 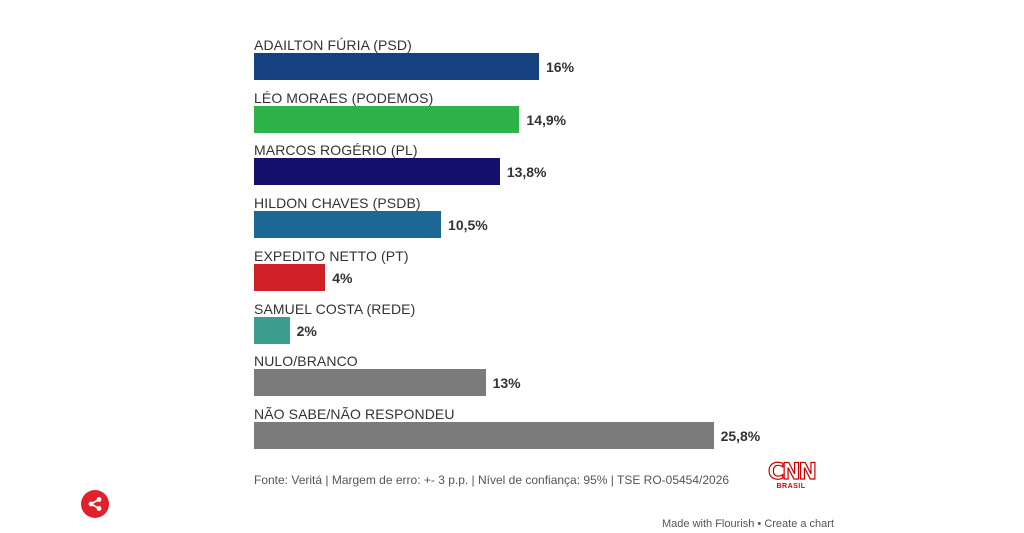 What do you see at coordinates (335, 308) in the screenshot?
I see `bar-label: SAMUEL COSTA (REDE)` at bounding box center [335, 308].